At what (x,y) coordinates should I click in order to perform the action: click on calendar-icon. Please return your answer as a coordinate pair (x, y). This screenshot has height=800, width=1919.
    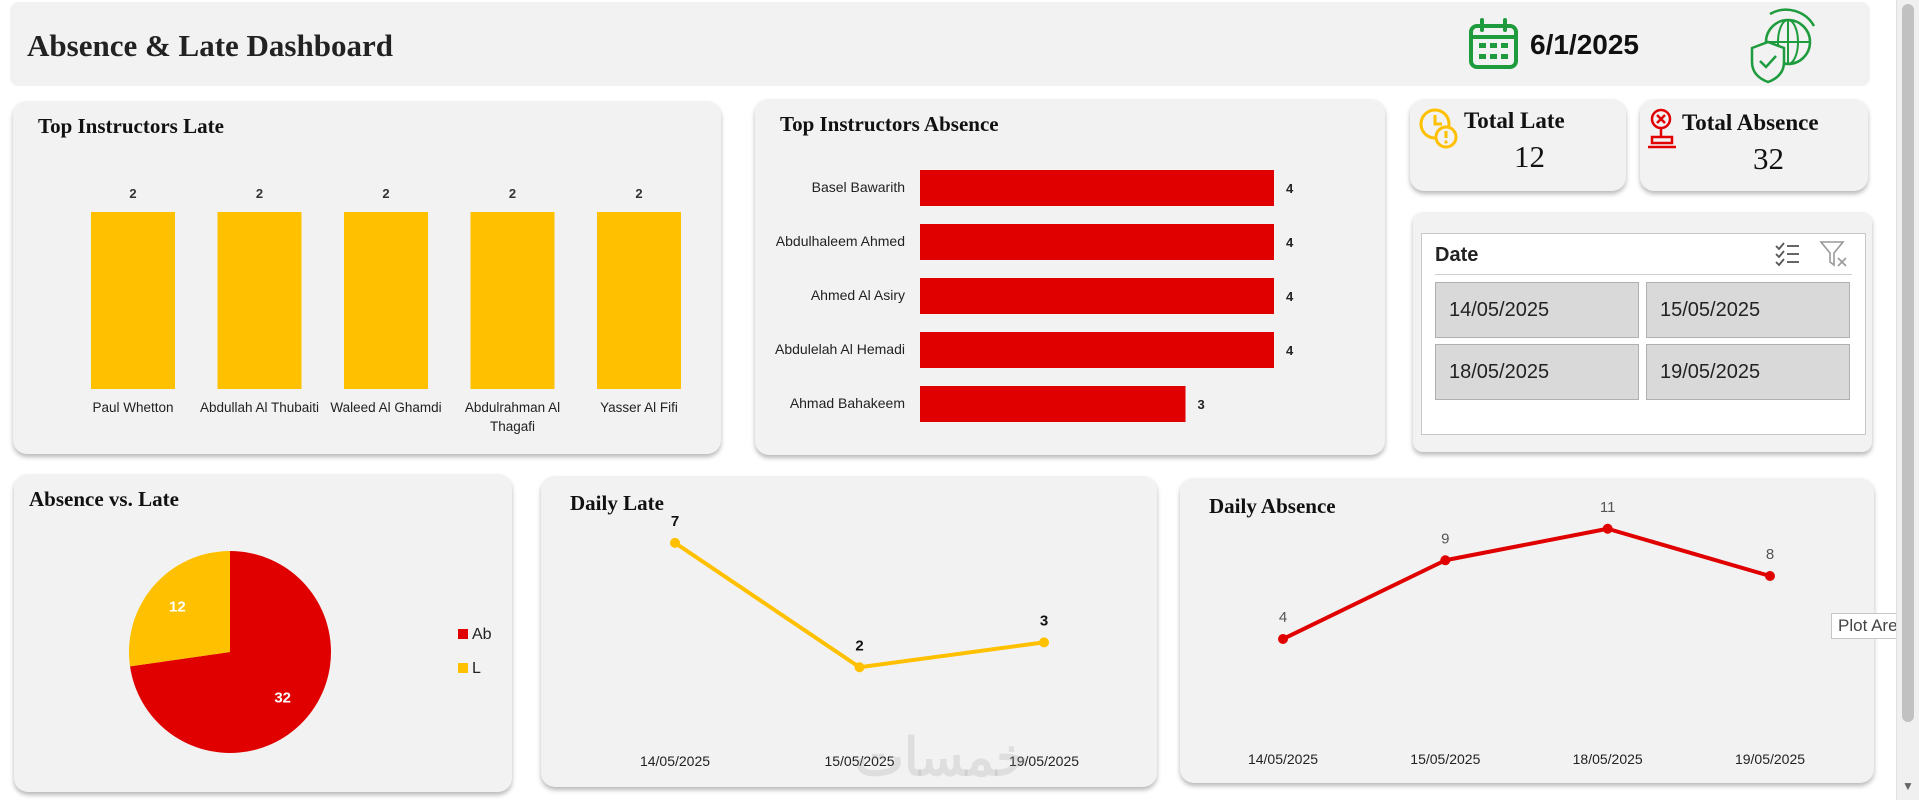
    Looking at the image, I should click on (1493, 43).